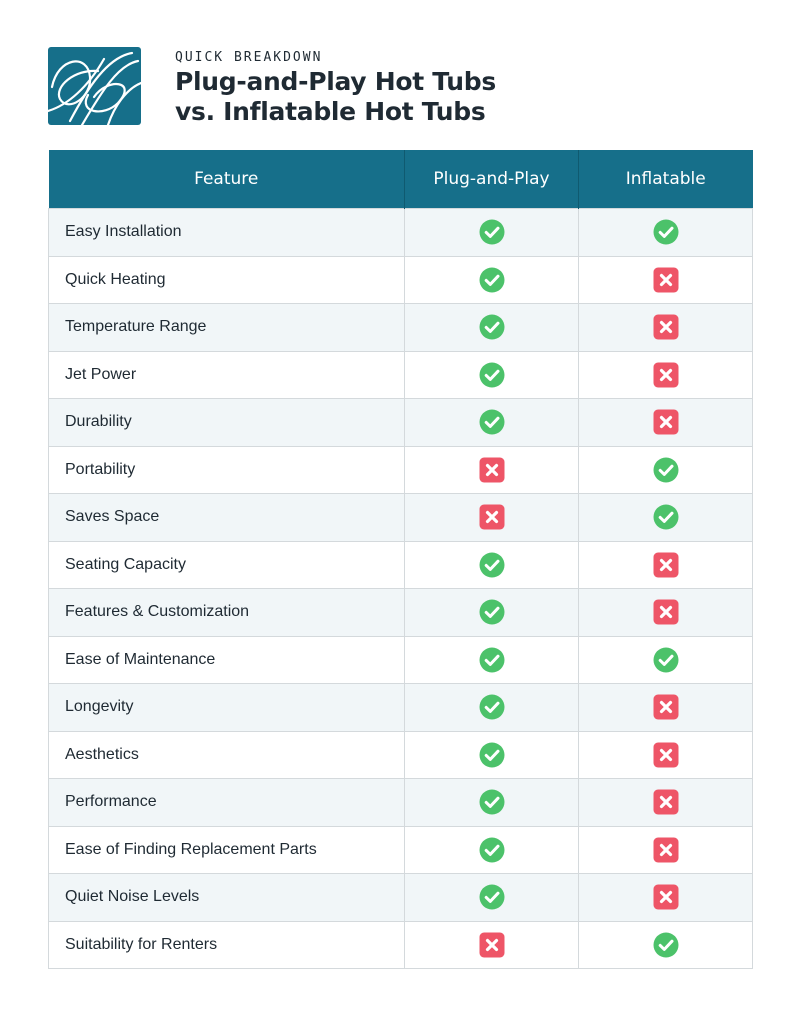 The width and height of the screenshot is (800, 1017). What do you see at coordinates (335, 81) in the screenshot?
I see `title-line-1: Plug-and-Play Hot Tubs` at bounding box center [335, 81].